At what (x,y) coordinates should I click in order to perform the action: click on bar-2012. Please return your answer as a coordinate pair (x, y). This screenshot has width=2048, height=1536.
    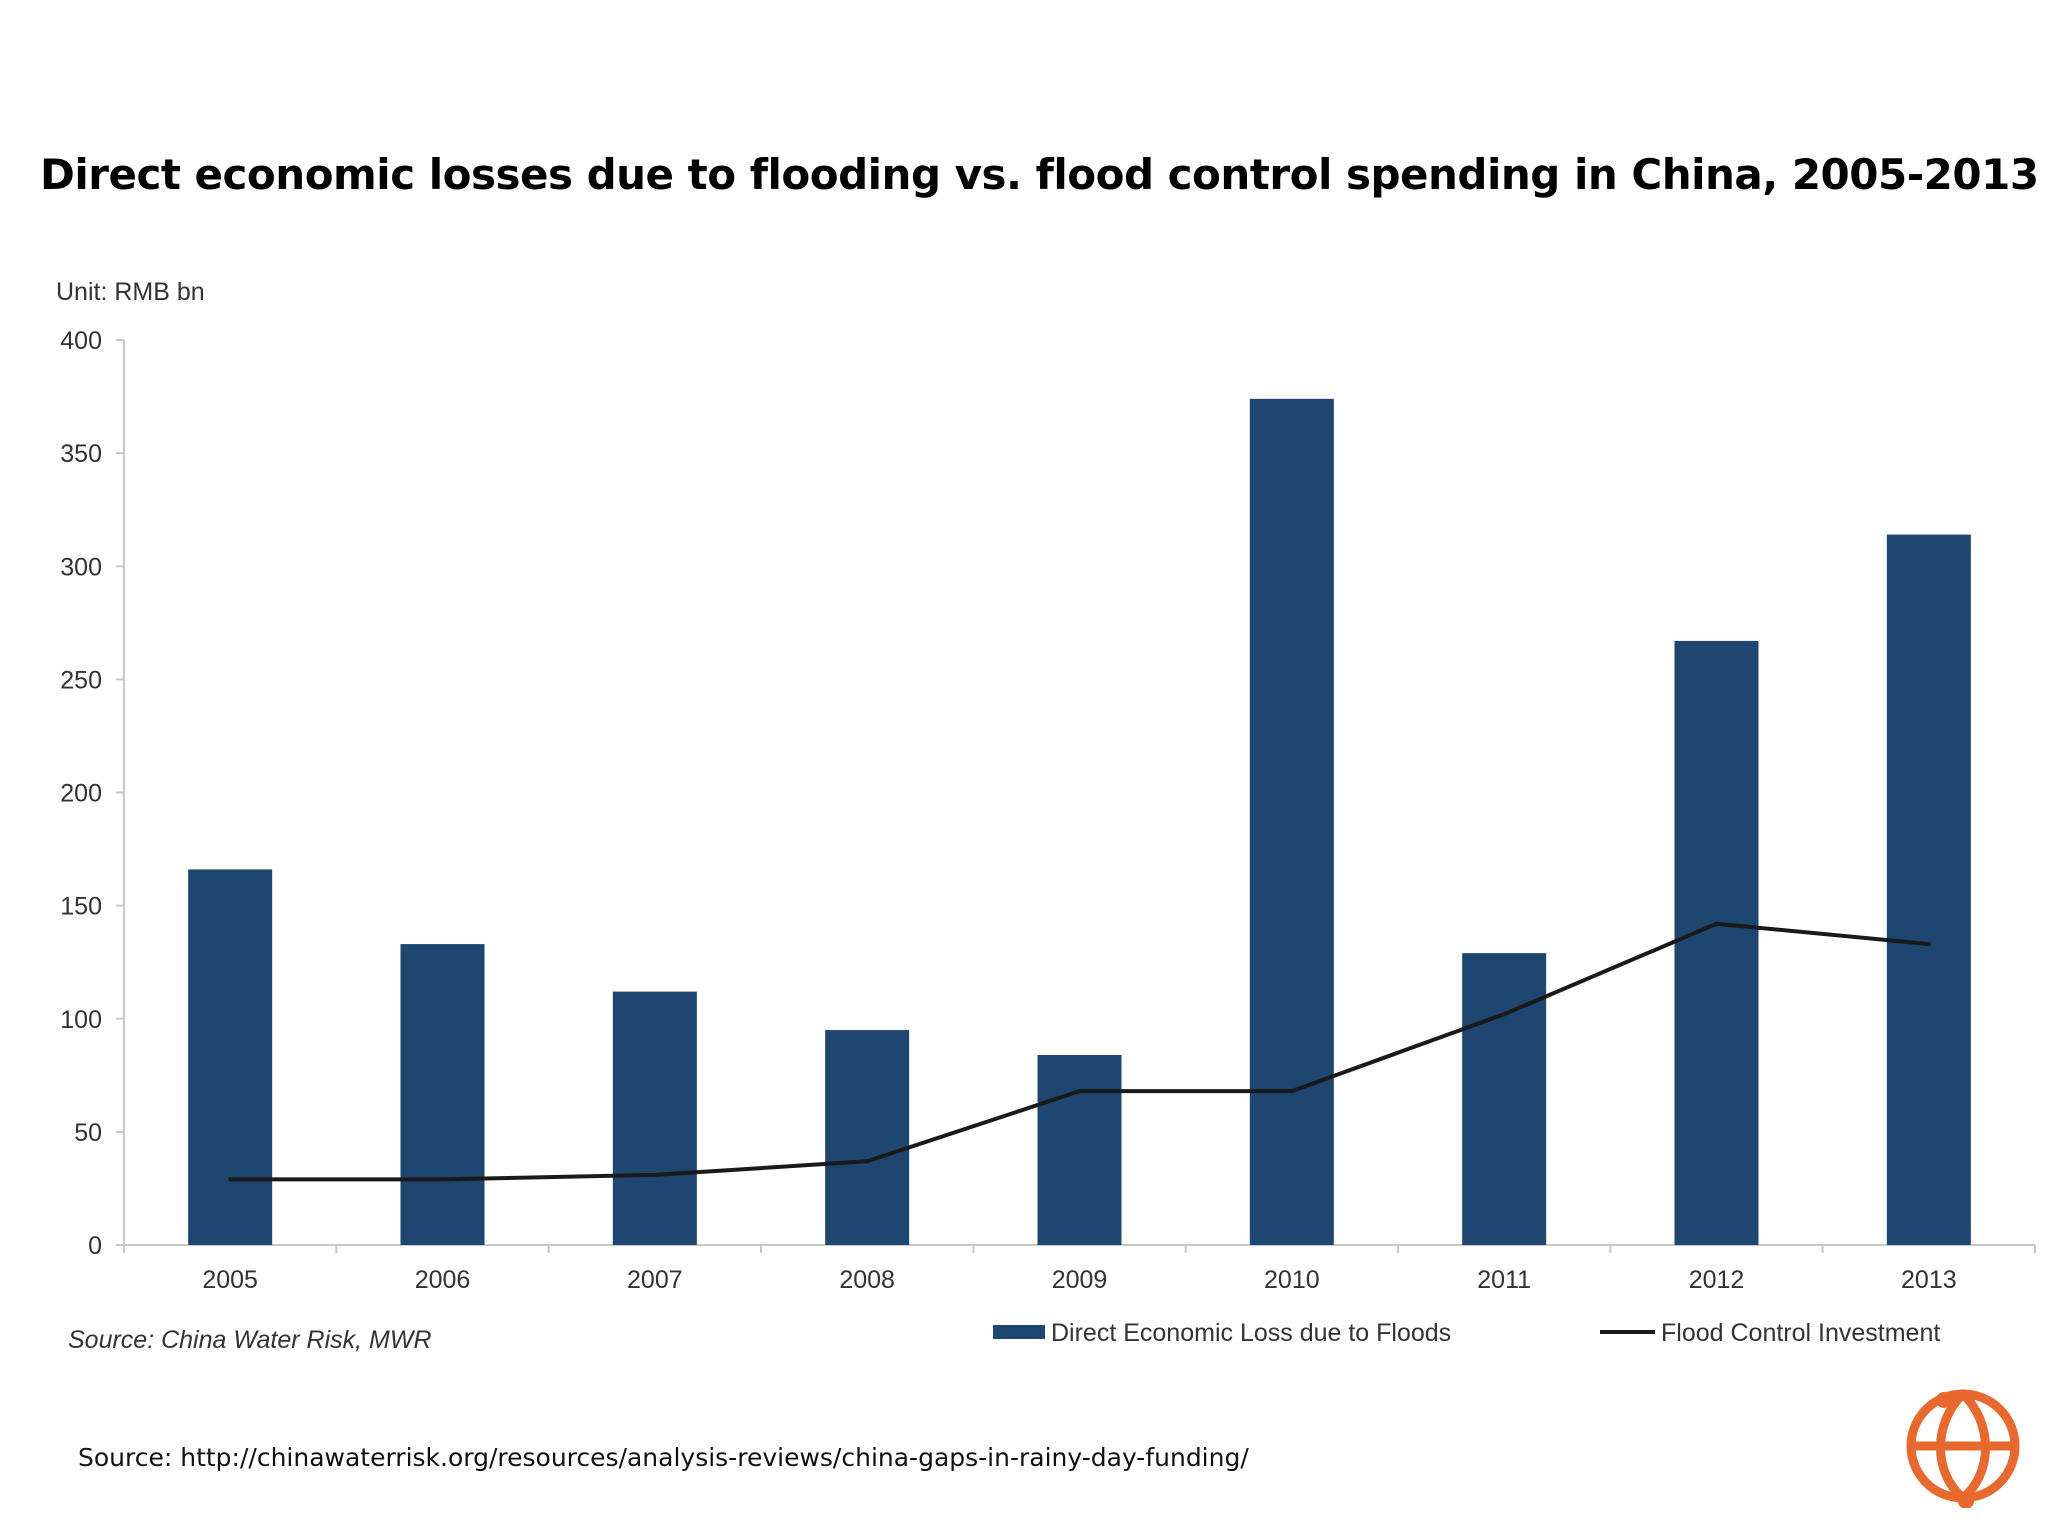
    Looking at the image, I should click on (1716, 942).